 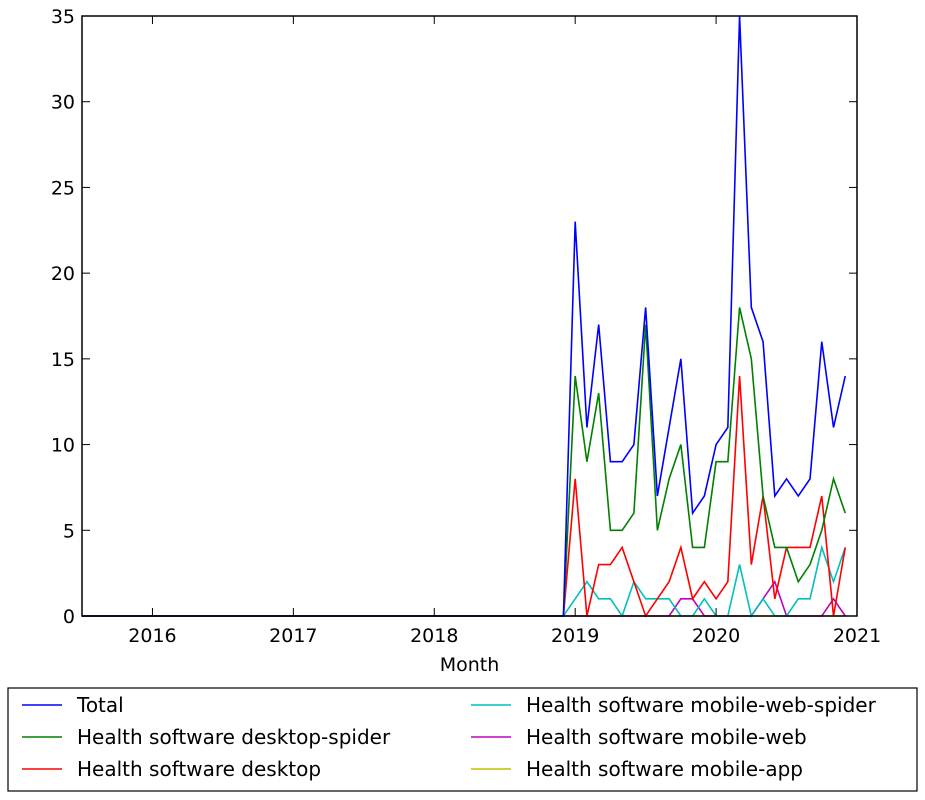 I want to click on y-tick-label: 20, so click(x=63, y=274).